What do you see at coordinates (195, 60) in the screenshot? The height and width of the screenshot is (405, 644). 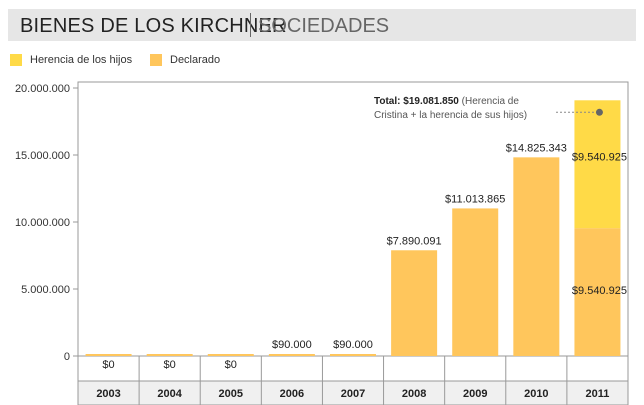 I see `legend-label-declarado: Declarado` at bounding box center [195, 60].